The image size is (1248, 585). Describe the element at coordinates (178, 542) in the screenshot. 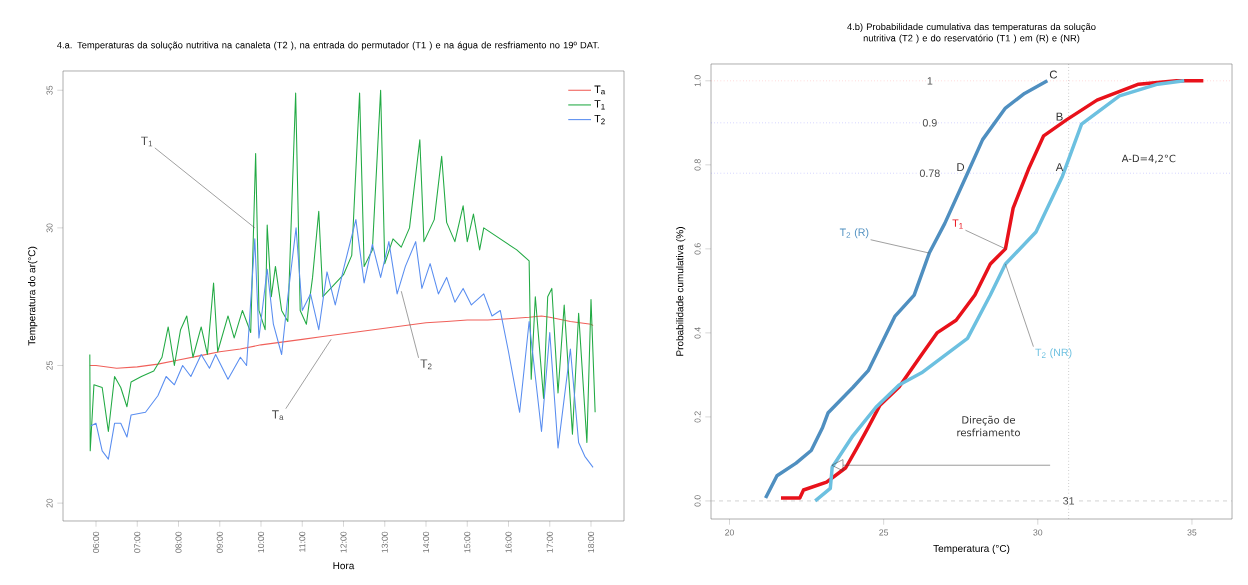

I see `x-tick-label: 08:00` at that location.